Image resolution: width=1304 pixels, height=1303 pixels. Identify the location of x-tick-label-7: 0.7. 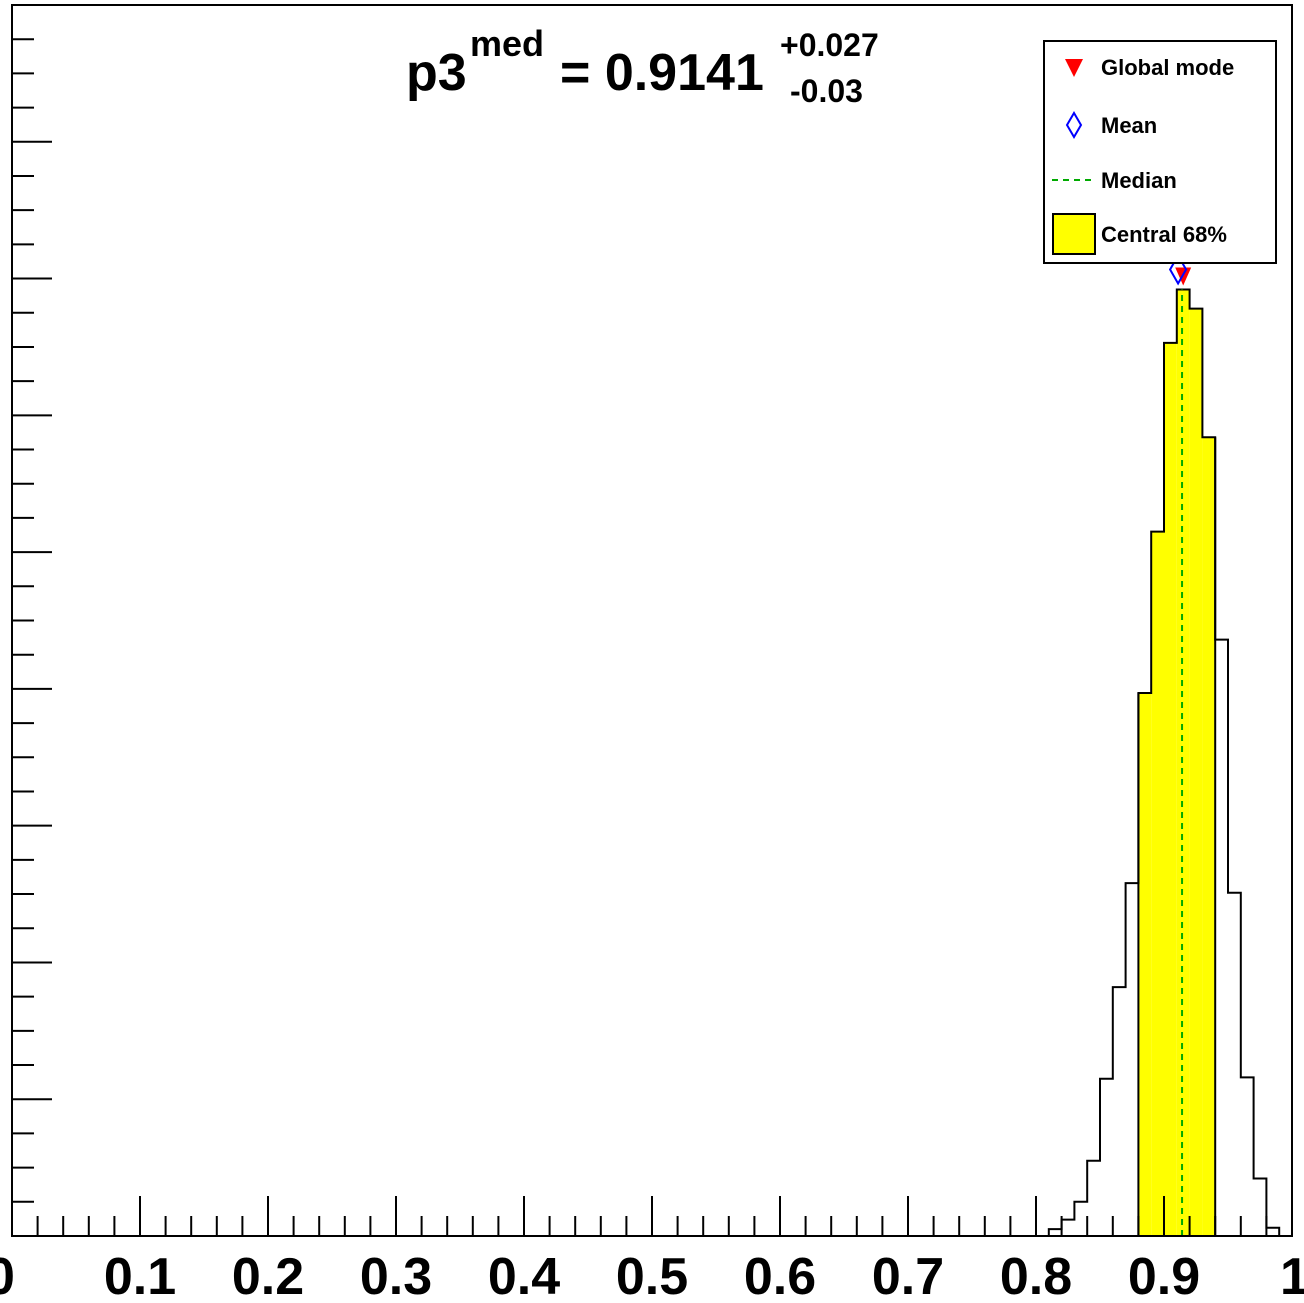
(908, 1275).